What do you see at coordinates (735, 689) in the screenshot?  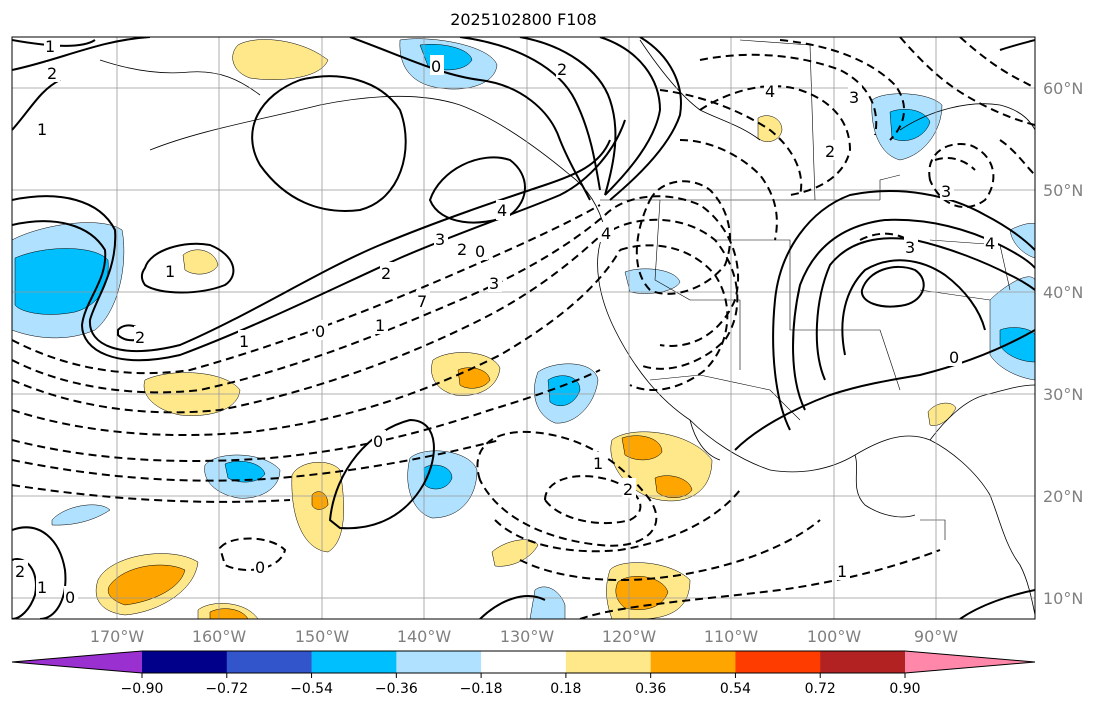 I see `colorbar-label: 0.54` at bounding box center [735, 689].